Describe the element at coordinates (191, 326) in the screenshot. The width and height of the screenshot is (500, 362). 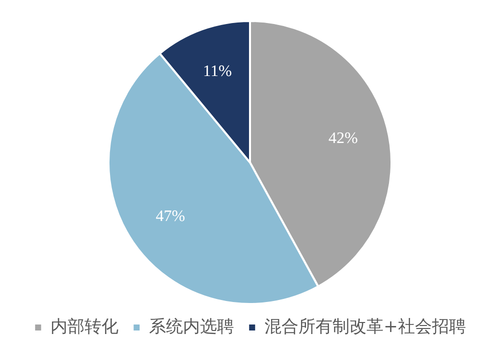
I see `legend-label: 系统内选聘` at that location.